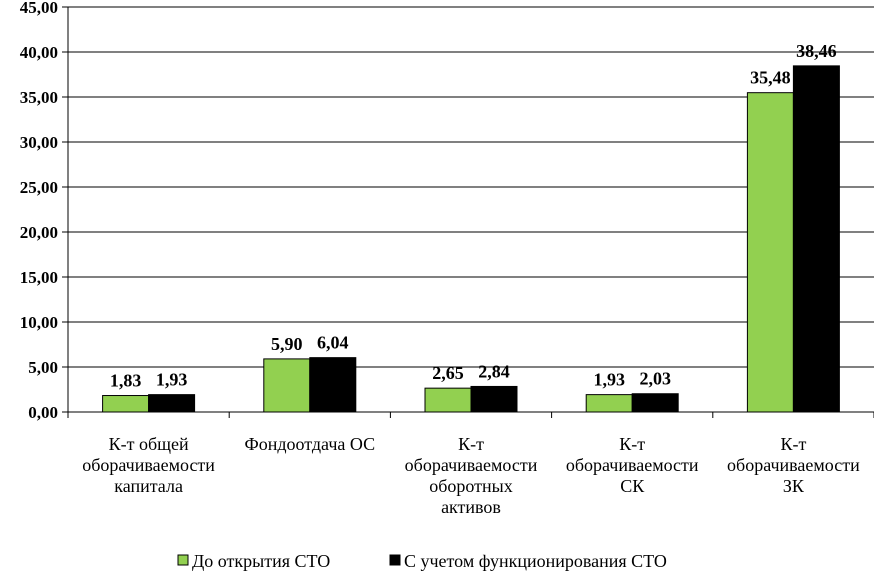 Image resolution: width=874 pixels, height=577 pixels. Describe the element at coordinates (494, 371) in the screenshot. I see `data-label: 2,84` at that location.